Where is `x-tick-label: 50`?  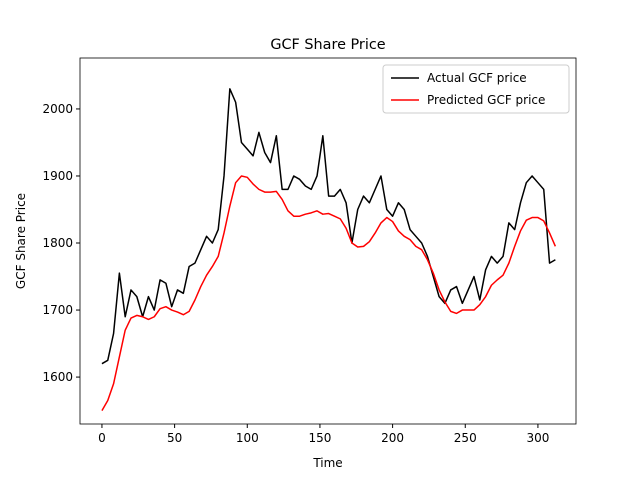 x-tick-label: 50 is located at coordinates (174, 438).